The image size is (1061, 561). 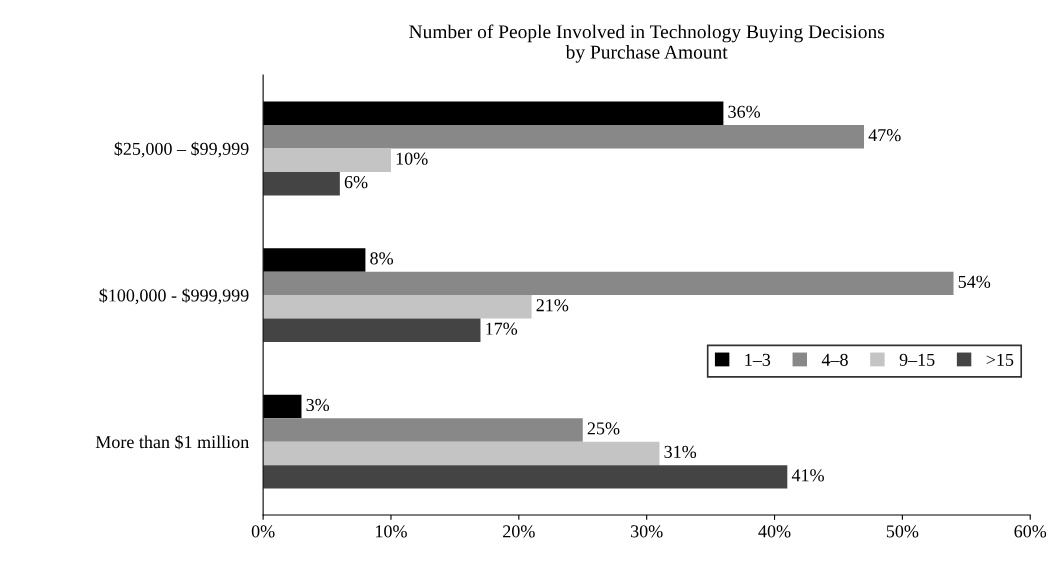 What do you see at coordinates (834, 359) in the screenshot?
I see `legend-label: 4–8` at bounding box center [834, 359].